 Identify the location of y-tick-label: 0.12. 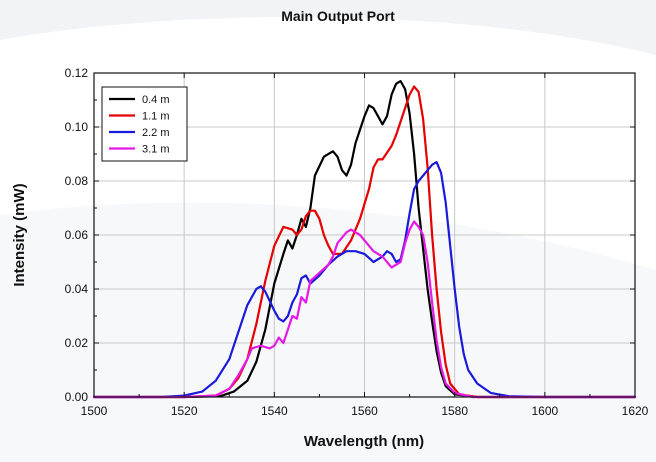
(77, 73).